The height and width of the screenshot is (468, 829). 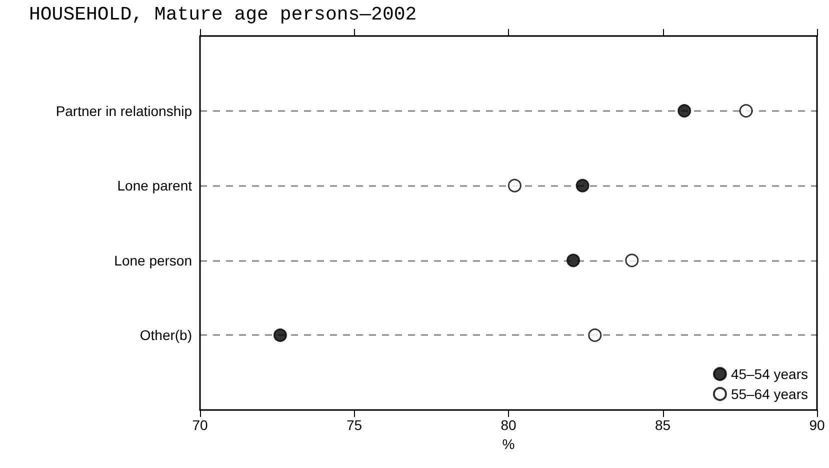 What do you see at coordinates (508, 425) in the screenshot?
I see `x-tick-label: 80` at bounding box center [508, 425].